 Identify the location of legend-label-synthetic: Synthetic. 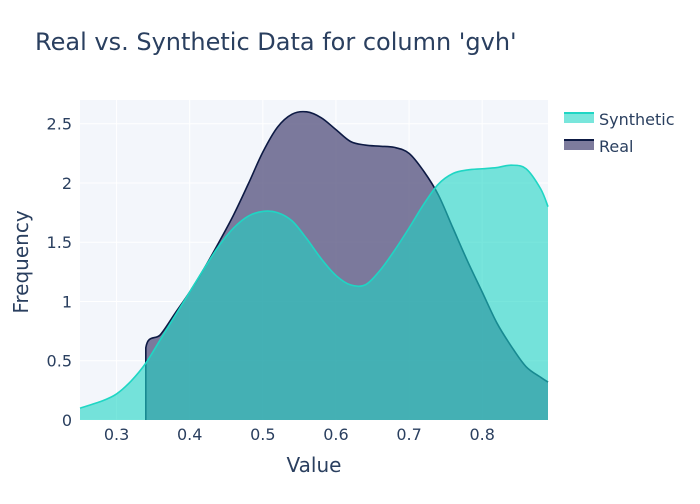
(637, 119).